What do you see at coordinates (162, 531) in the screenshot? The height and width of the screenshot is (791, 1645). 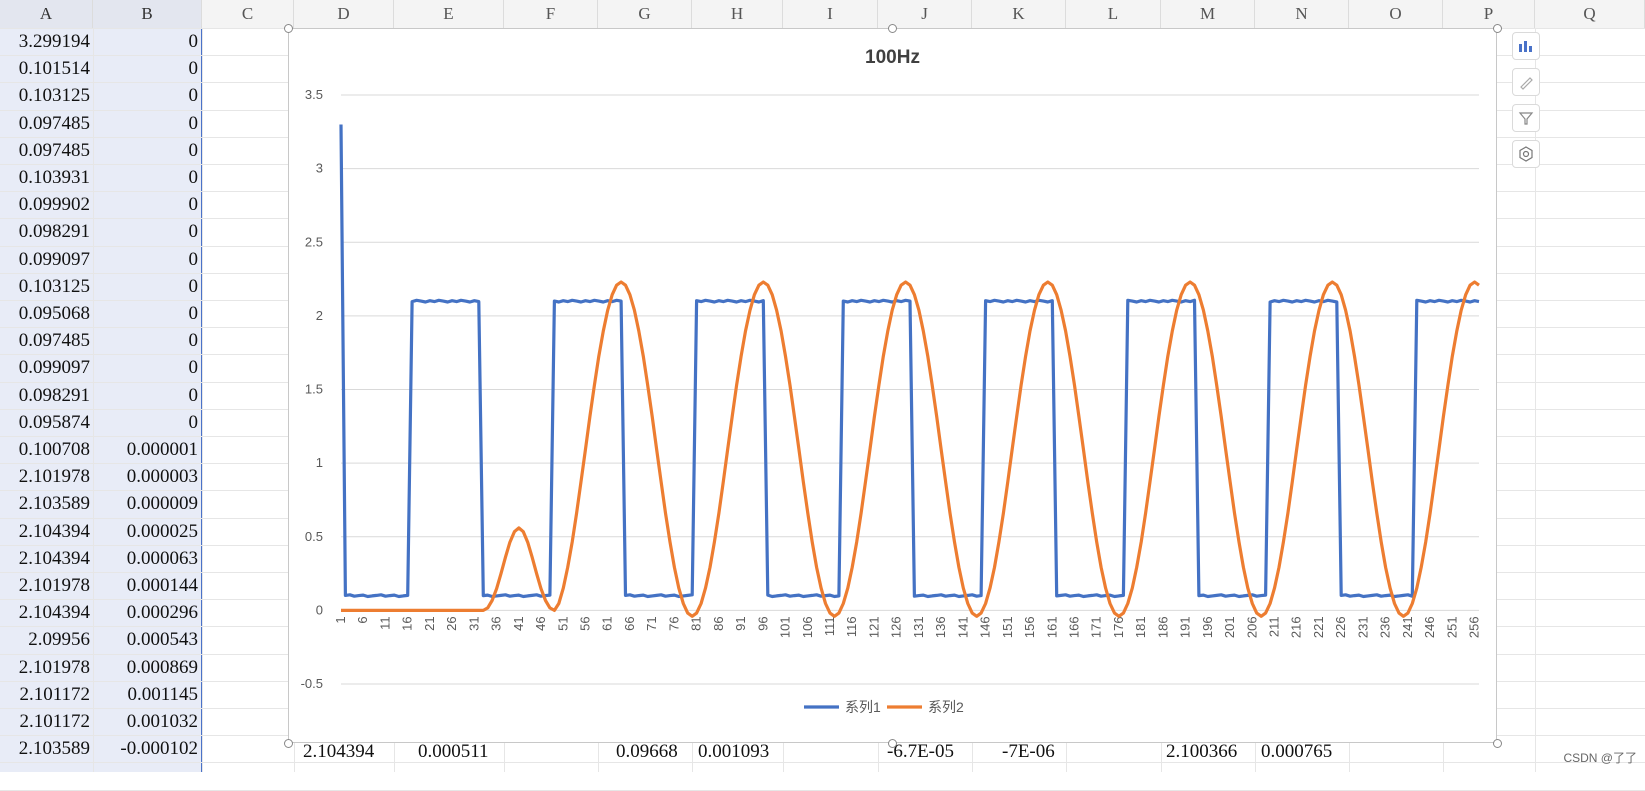 I see `cell-b: 0.000025` at bounding box center [162, 531].